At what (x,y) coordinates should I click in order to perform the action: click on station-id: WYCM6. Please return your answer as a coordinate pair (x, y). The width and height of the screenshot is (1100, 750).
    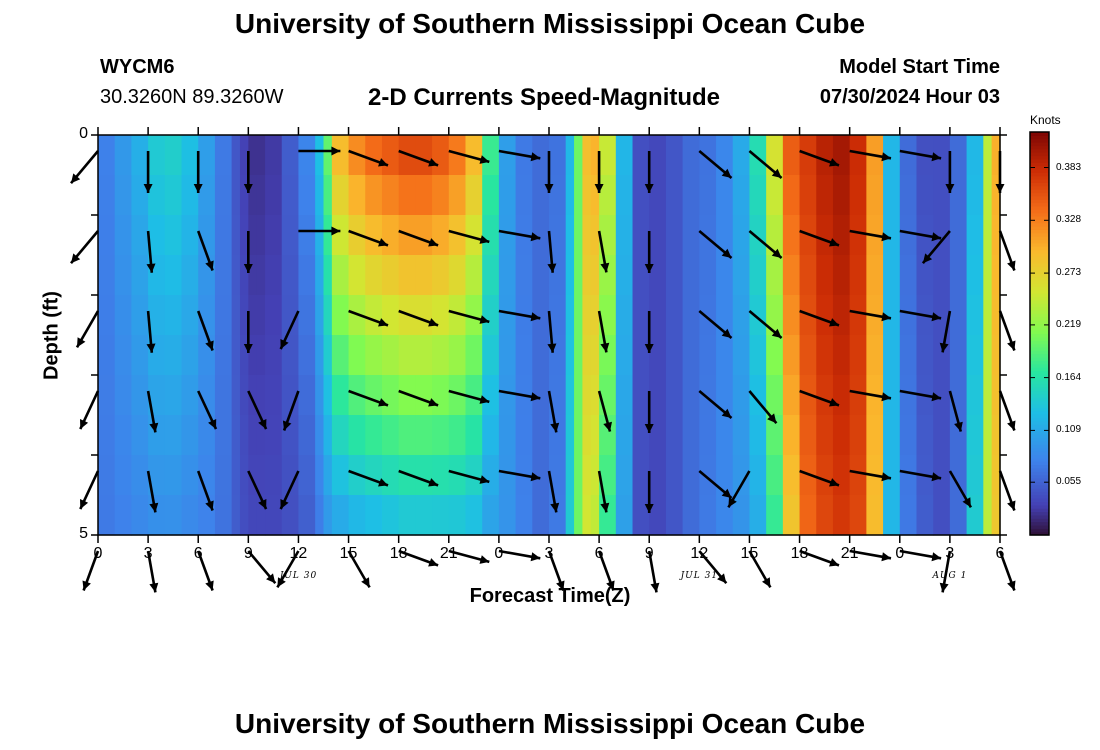
    Looking at the image, I should click on (137, 67).